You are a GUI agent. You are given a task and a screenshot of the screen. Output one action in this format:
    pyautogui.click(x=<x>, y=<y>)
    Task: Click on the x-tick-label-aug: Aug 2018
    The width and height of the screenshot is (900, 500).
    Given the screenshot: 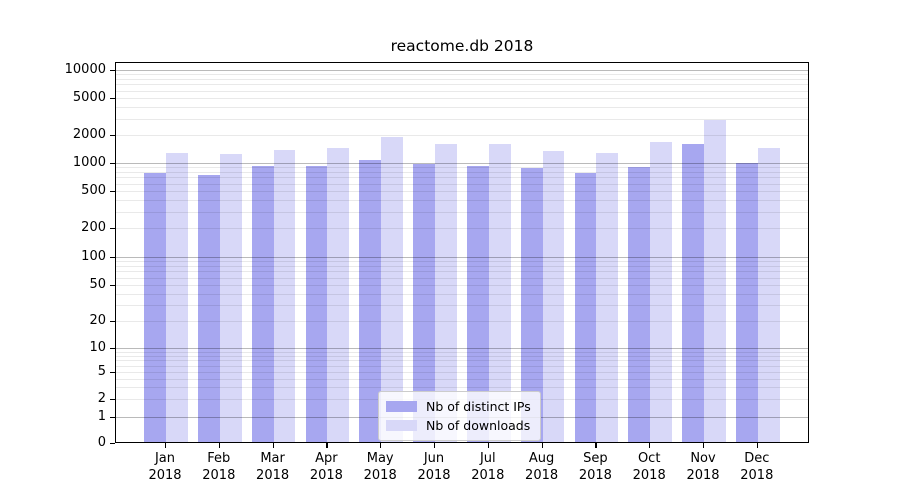 What is the action you would take?
    pyautogui.click(x=542, y=467)
    